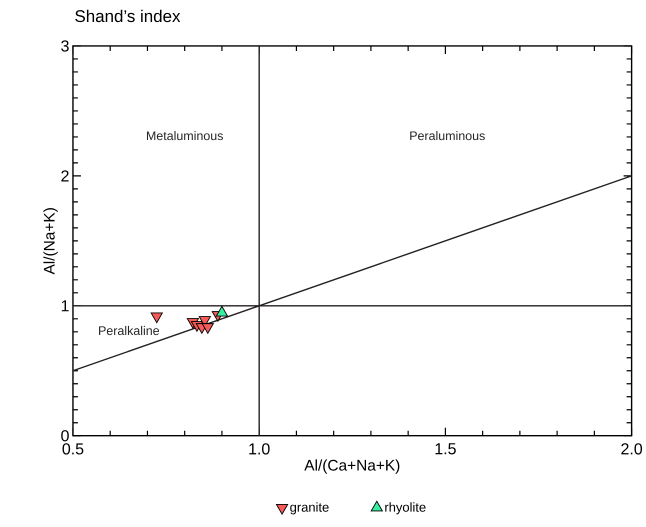  I want to click on legend-label: granite, so click(309, 508).